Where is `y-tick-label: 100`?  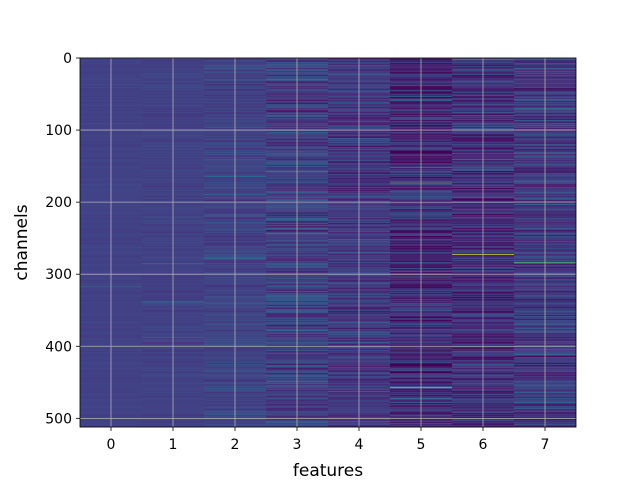 y-tick-label: 100 is located at coordinates (58, 131).